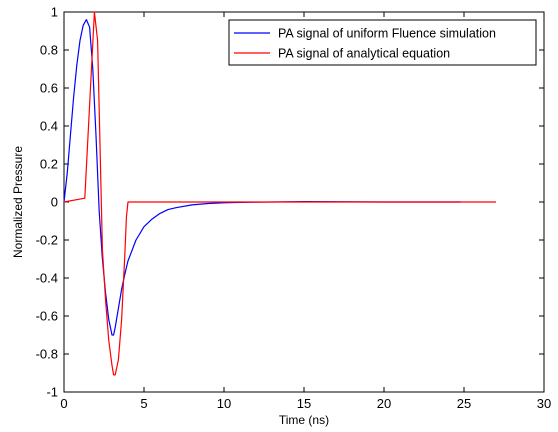 Image resolution: width=558 pixels, height=432 pixels. Describe the element at coordinates (49, 164) in the screenshot. I see `y-tick-label: 0.2` at that location.